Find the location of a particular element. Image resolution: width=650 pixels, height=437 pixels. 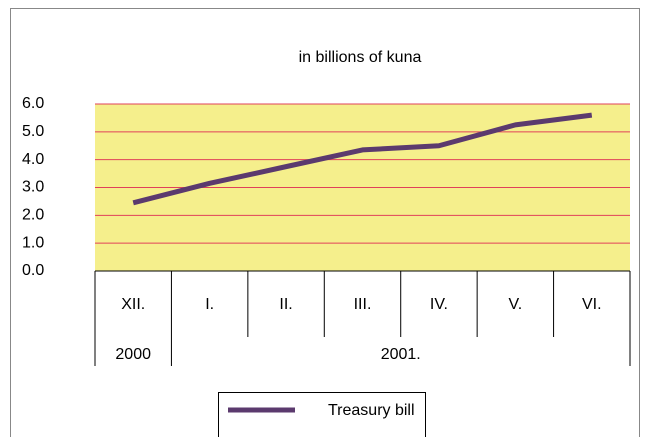

y-tick-label: 2.0 is located at coordinates (33, 215).